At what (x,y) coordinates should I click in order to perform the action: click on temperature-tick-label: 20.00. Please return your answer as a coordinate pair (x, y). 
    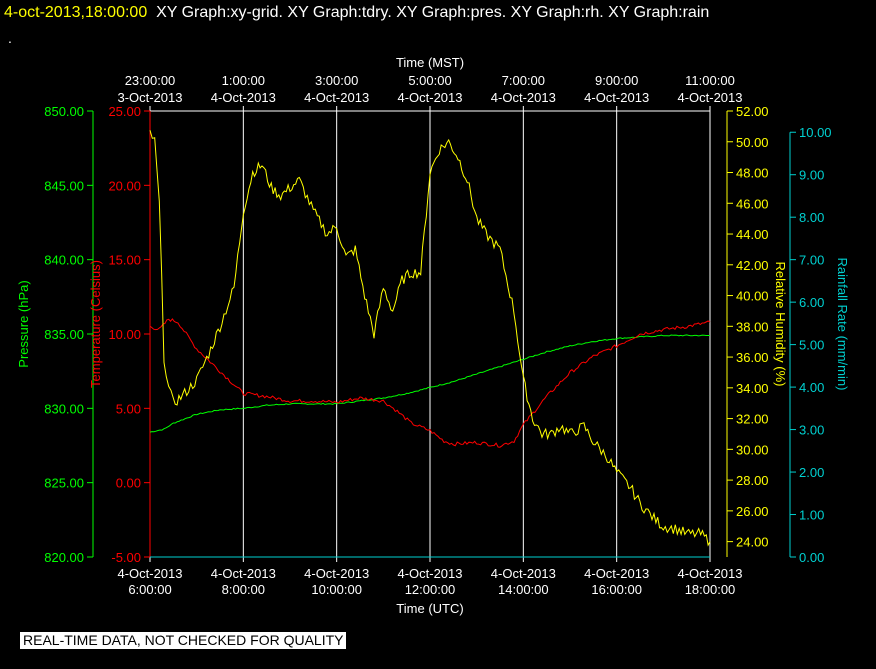
    Looking at the image, I should click on (124, 185).